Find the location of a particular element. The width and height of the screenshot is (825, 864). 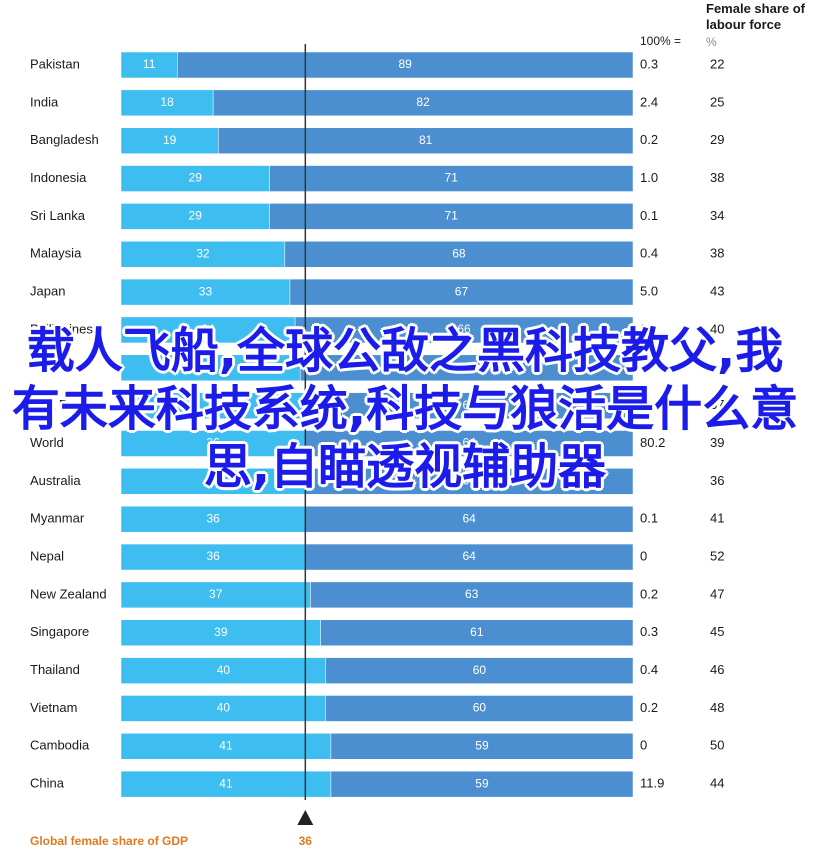

value-label: 32 is located at coordinates (203, 253).